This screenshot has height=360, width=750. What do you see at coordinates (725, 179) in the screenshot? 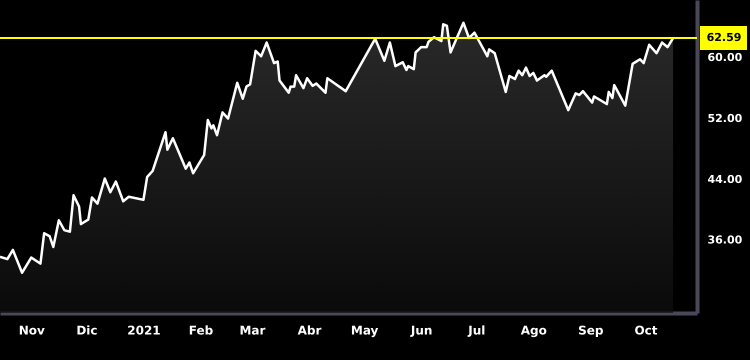
I see `y-tick-label: 44.00` at bounding box center [725, 179].